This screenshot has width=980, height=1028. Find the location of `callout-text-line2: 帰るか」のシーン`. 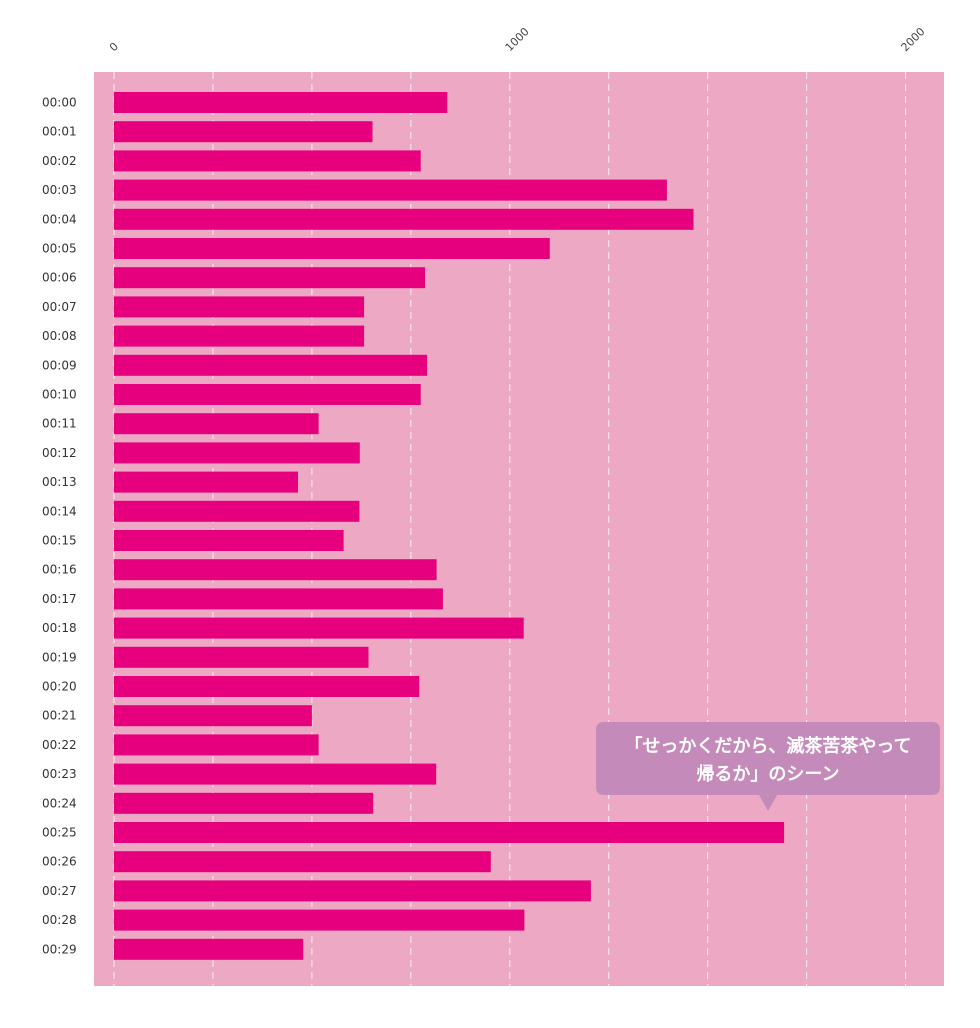

callout-text-line2: 帰るか」のシーン is located at coordinates (767, 774).